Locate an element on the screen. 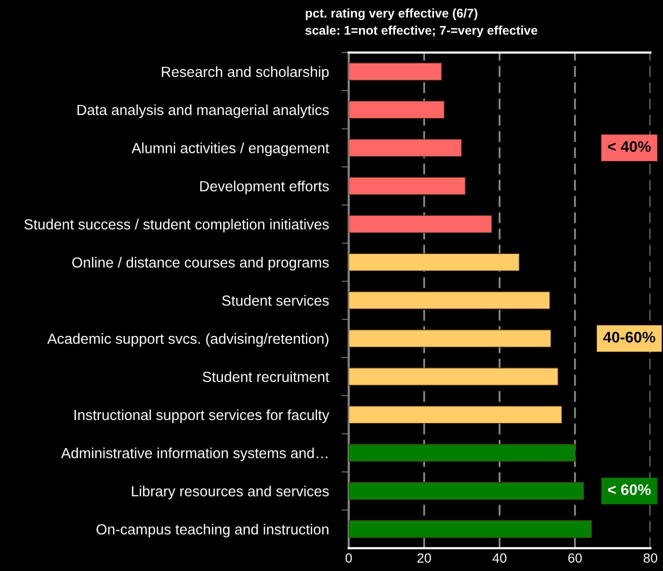 This screenshot has height=571, width=663. y-tick-label: Alumni activities / engagement is located at coordinates (231, 149).